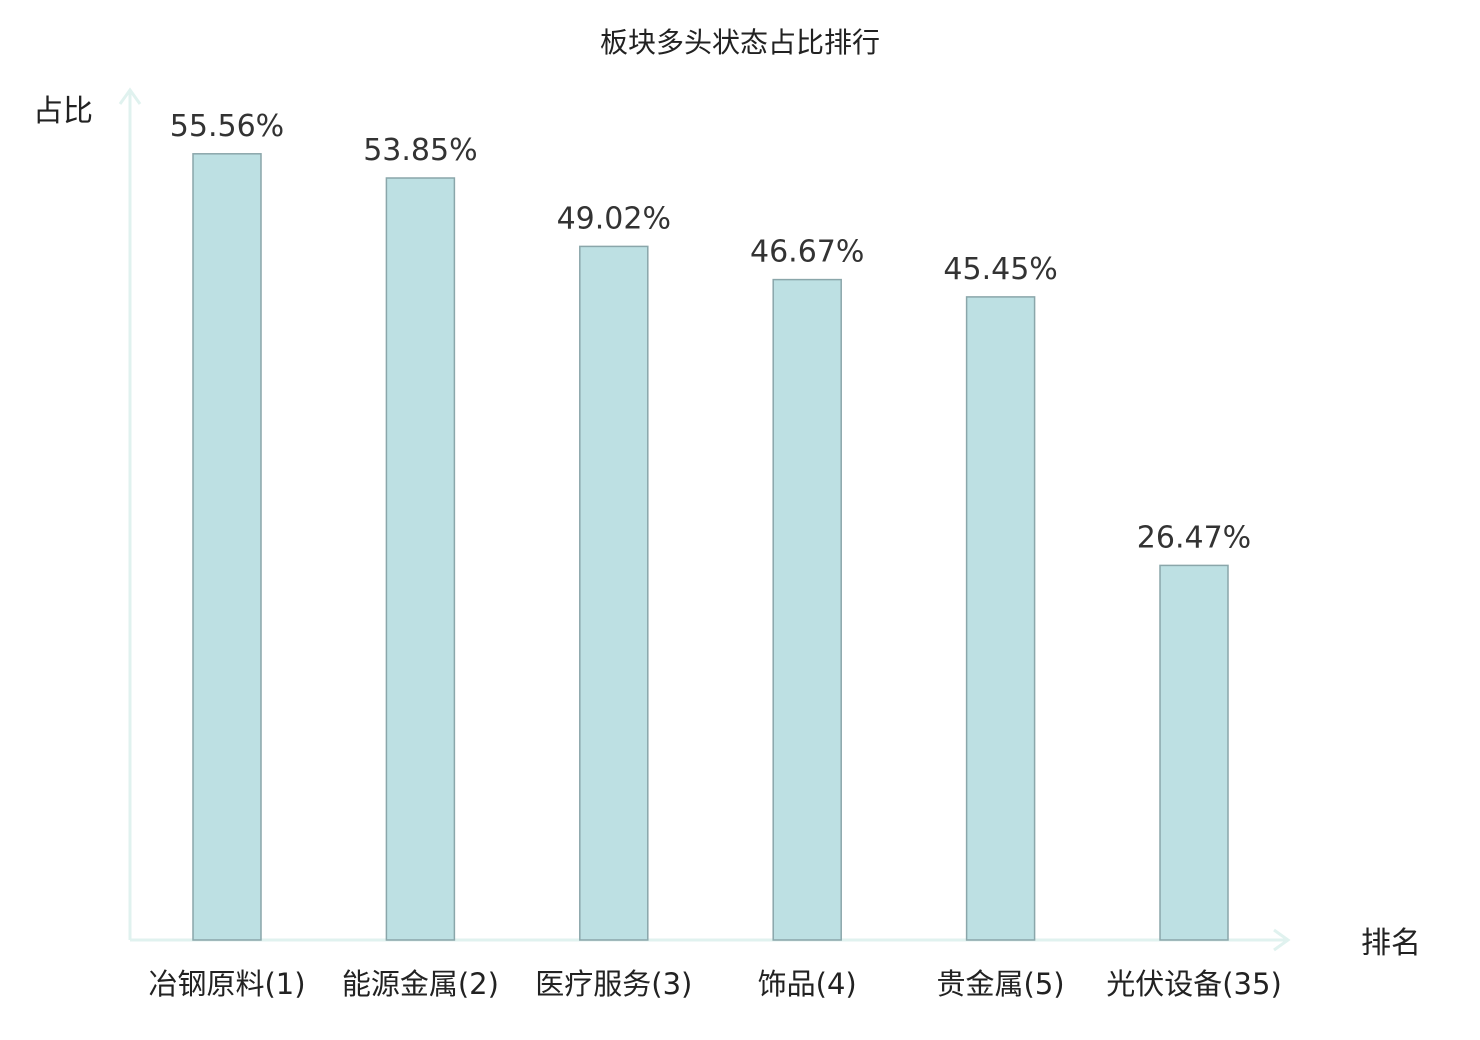  Describe the element at coordinates (1000, 269) in the screenshot. I see `bar-value-label: 45.45%` at that location.